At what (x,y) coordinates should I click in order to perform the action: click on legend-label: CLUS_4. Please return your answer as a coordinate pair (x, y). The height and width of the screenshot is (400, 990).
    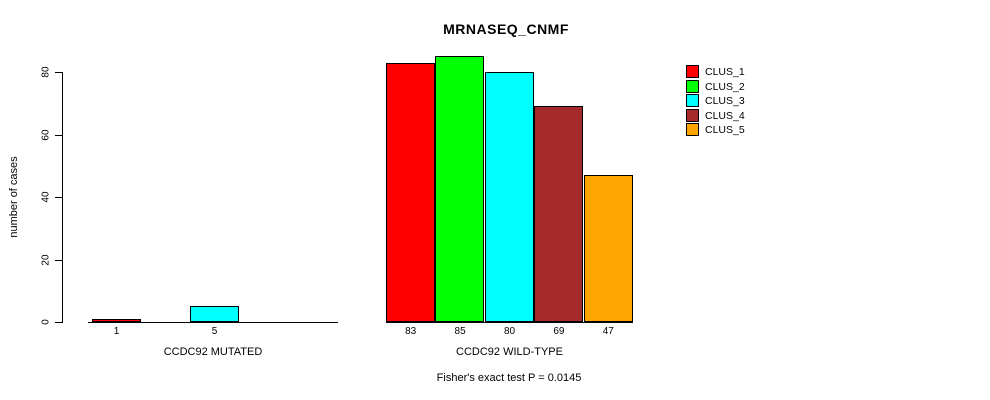
    Looking at the image, I should click on (725, 115).